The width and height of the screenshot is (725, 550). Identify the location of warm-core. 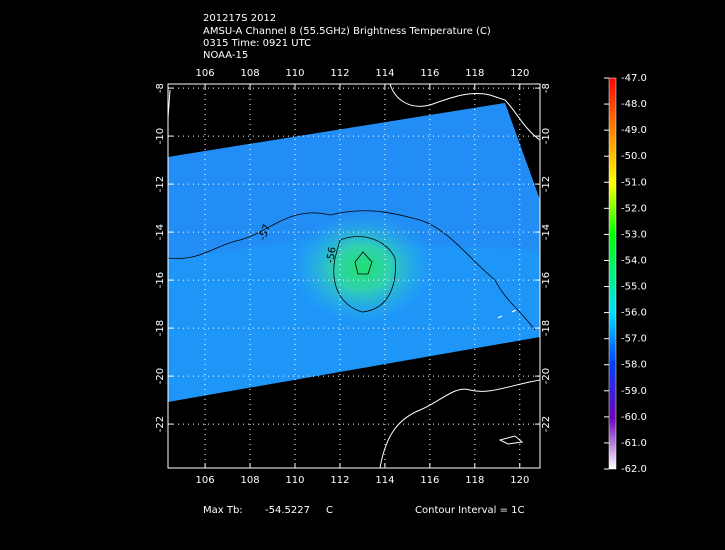
(362, 268).